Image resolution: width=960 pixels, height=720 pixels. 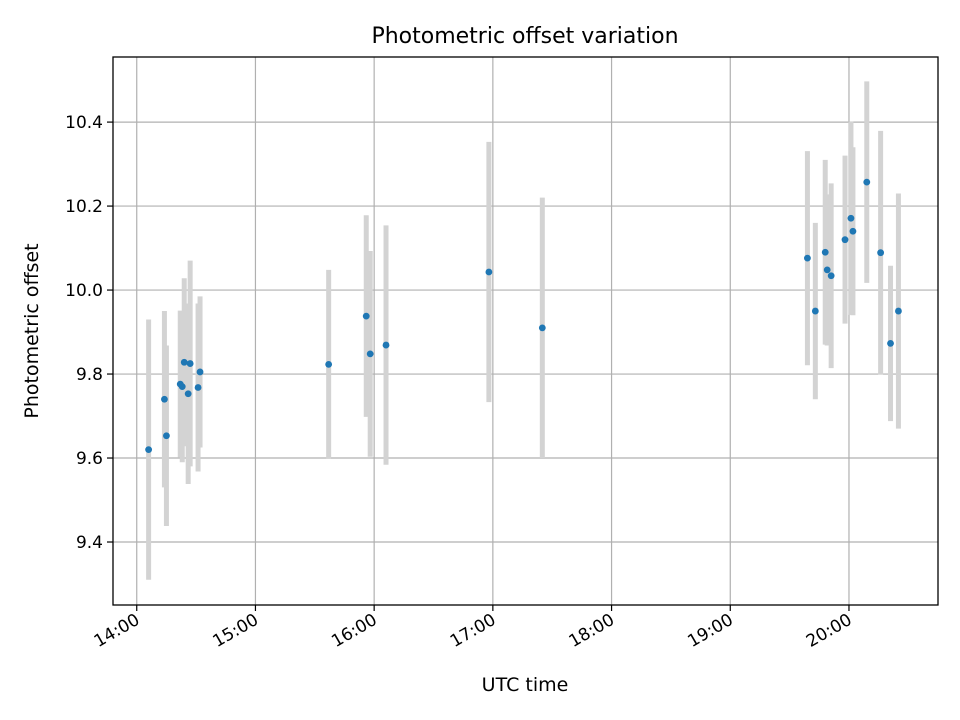 I want to click on y-axis-label: Photometric offset, so click(x=32, y=330).